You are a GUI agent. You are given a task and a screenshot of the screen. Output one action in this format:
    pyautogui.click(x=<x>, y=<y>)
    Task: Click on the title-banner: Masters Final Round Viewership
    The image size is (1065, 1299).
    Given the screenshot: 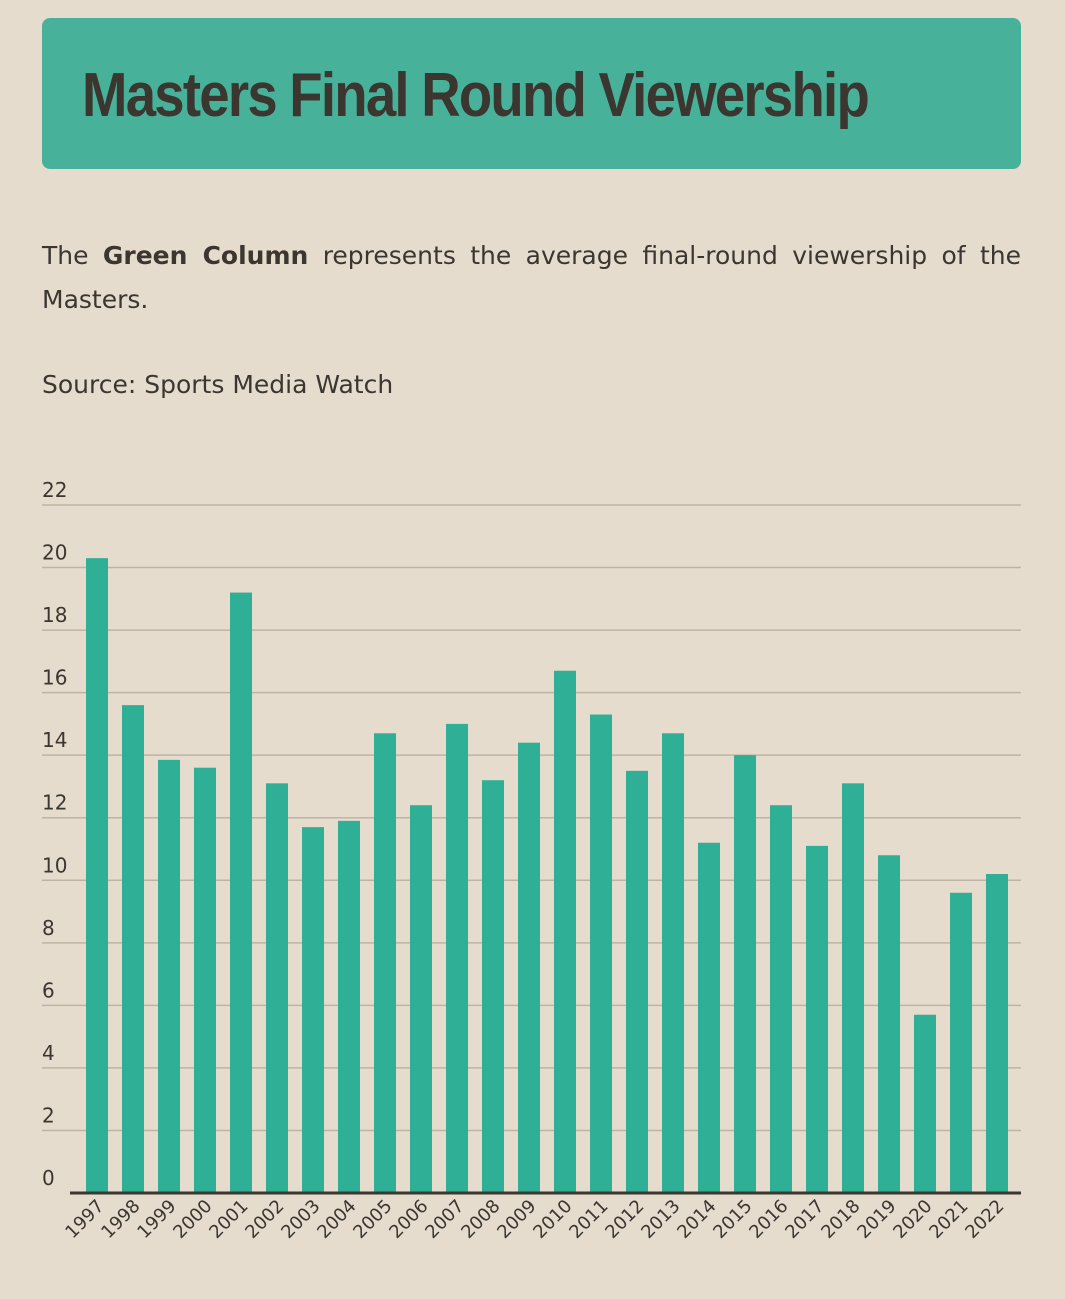 What is the action you would take?
    pyautogui.click(x=531, y=93)
    